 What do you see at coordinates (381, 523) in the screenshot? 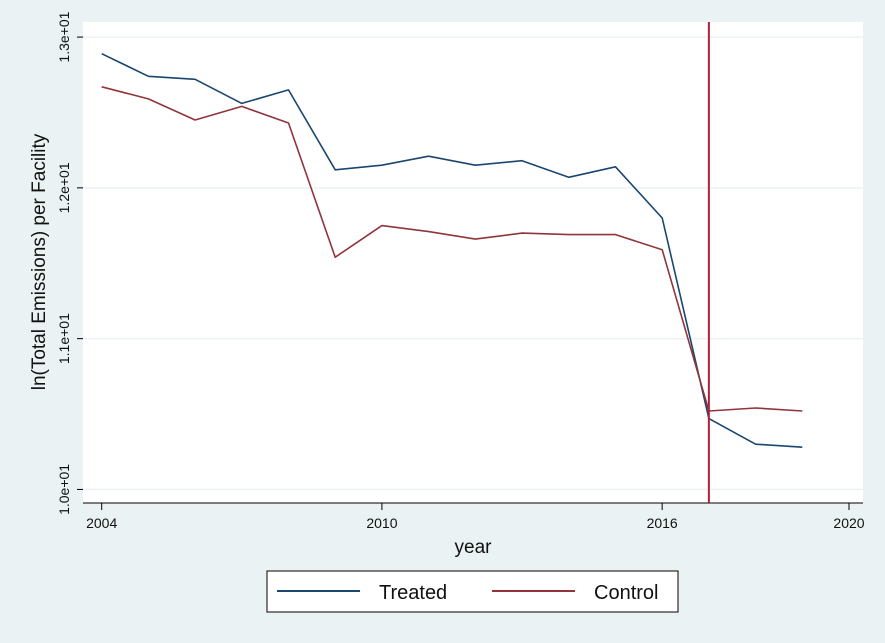
I see `x-tick-label: 2010` at bounding box center [381, 523].